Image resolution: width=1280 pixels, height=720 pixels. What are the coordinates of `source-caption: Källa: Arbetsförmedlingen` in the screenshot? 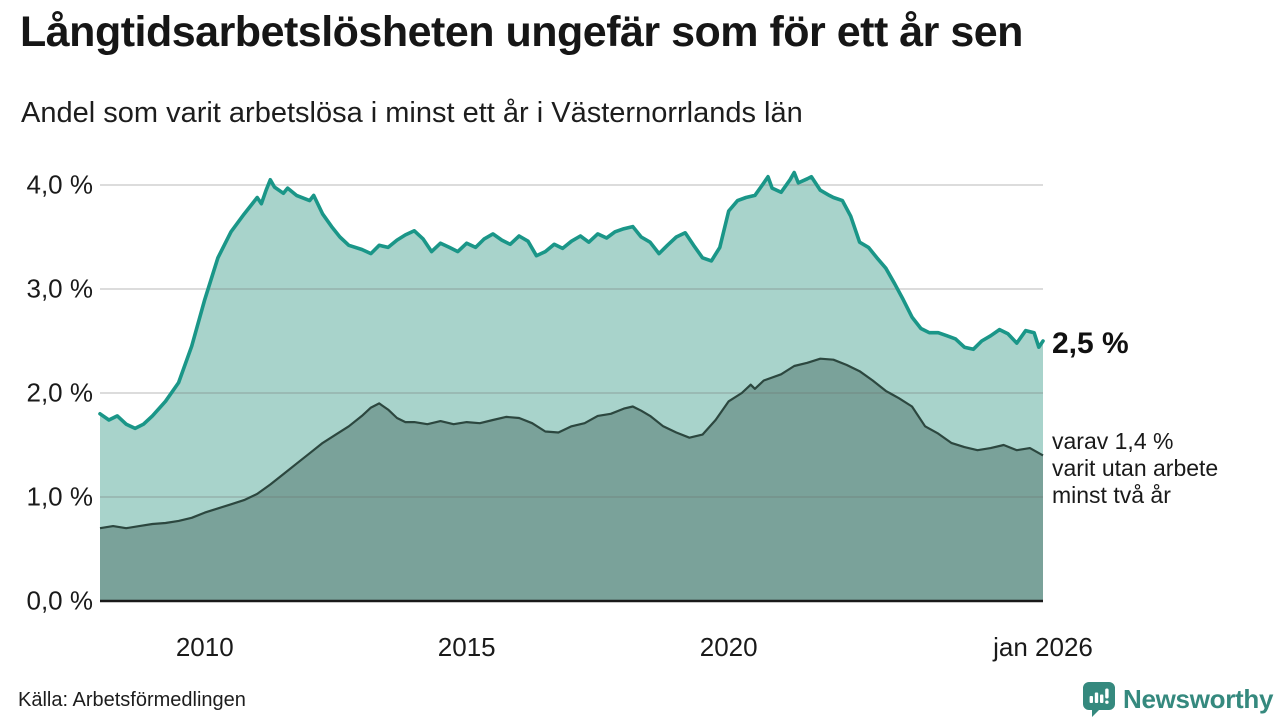 It's located at (132, 700).